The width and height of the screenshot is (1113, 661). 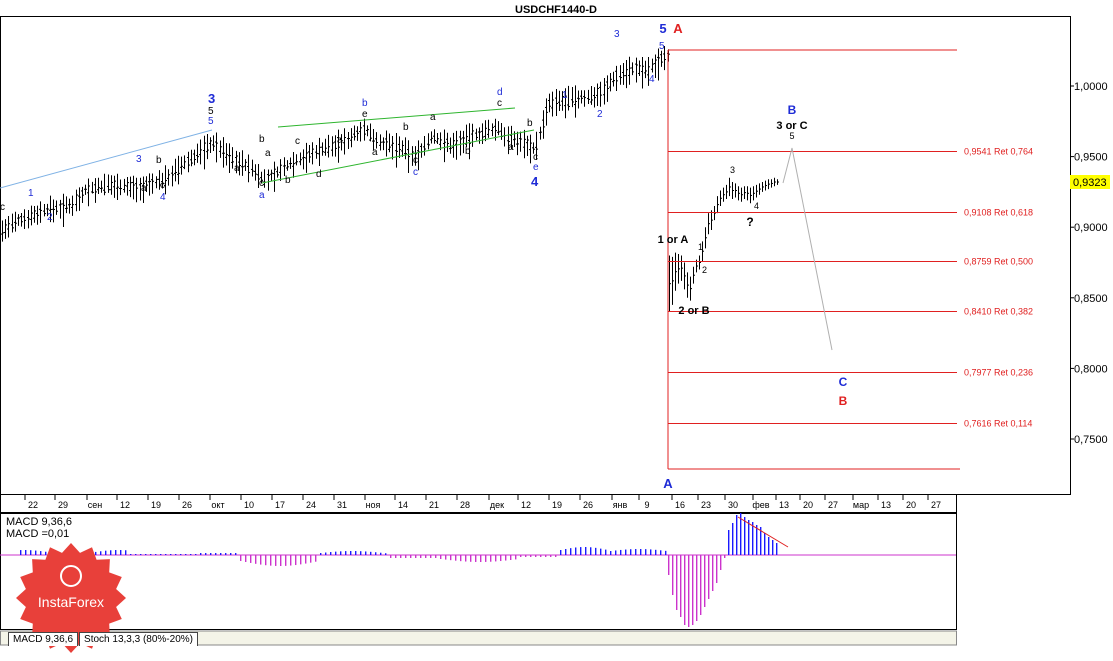 I want to click on time-tick-label: 12, so click(x=125, y=505).